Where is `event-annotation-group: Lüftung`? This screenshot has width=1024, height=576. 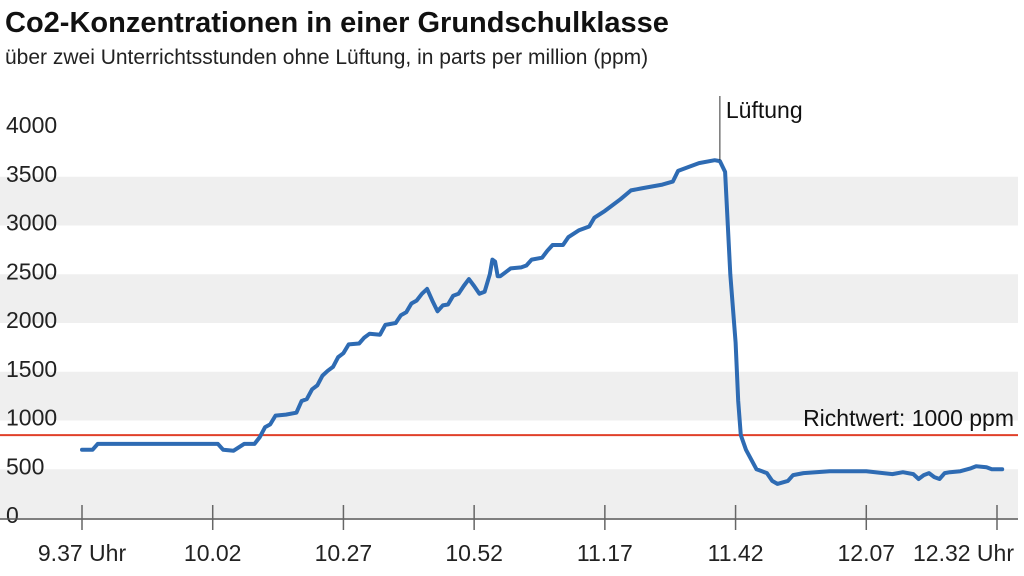
event-annotation-group: Lüftung is located at coordinates (761, 128).